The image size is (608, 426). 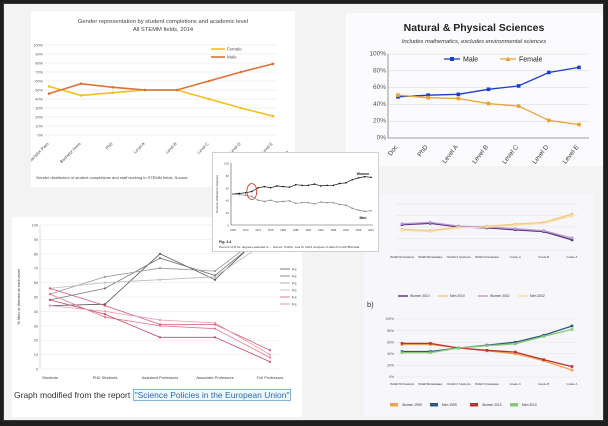 I want to click on y-tick-label: 20, so click(x=36, y=341).